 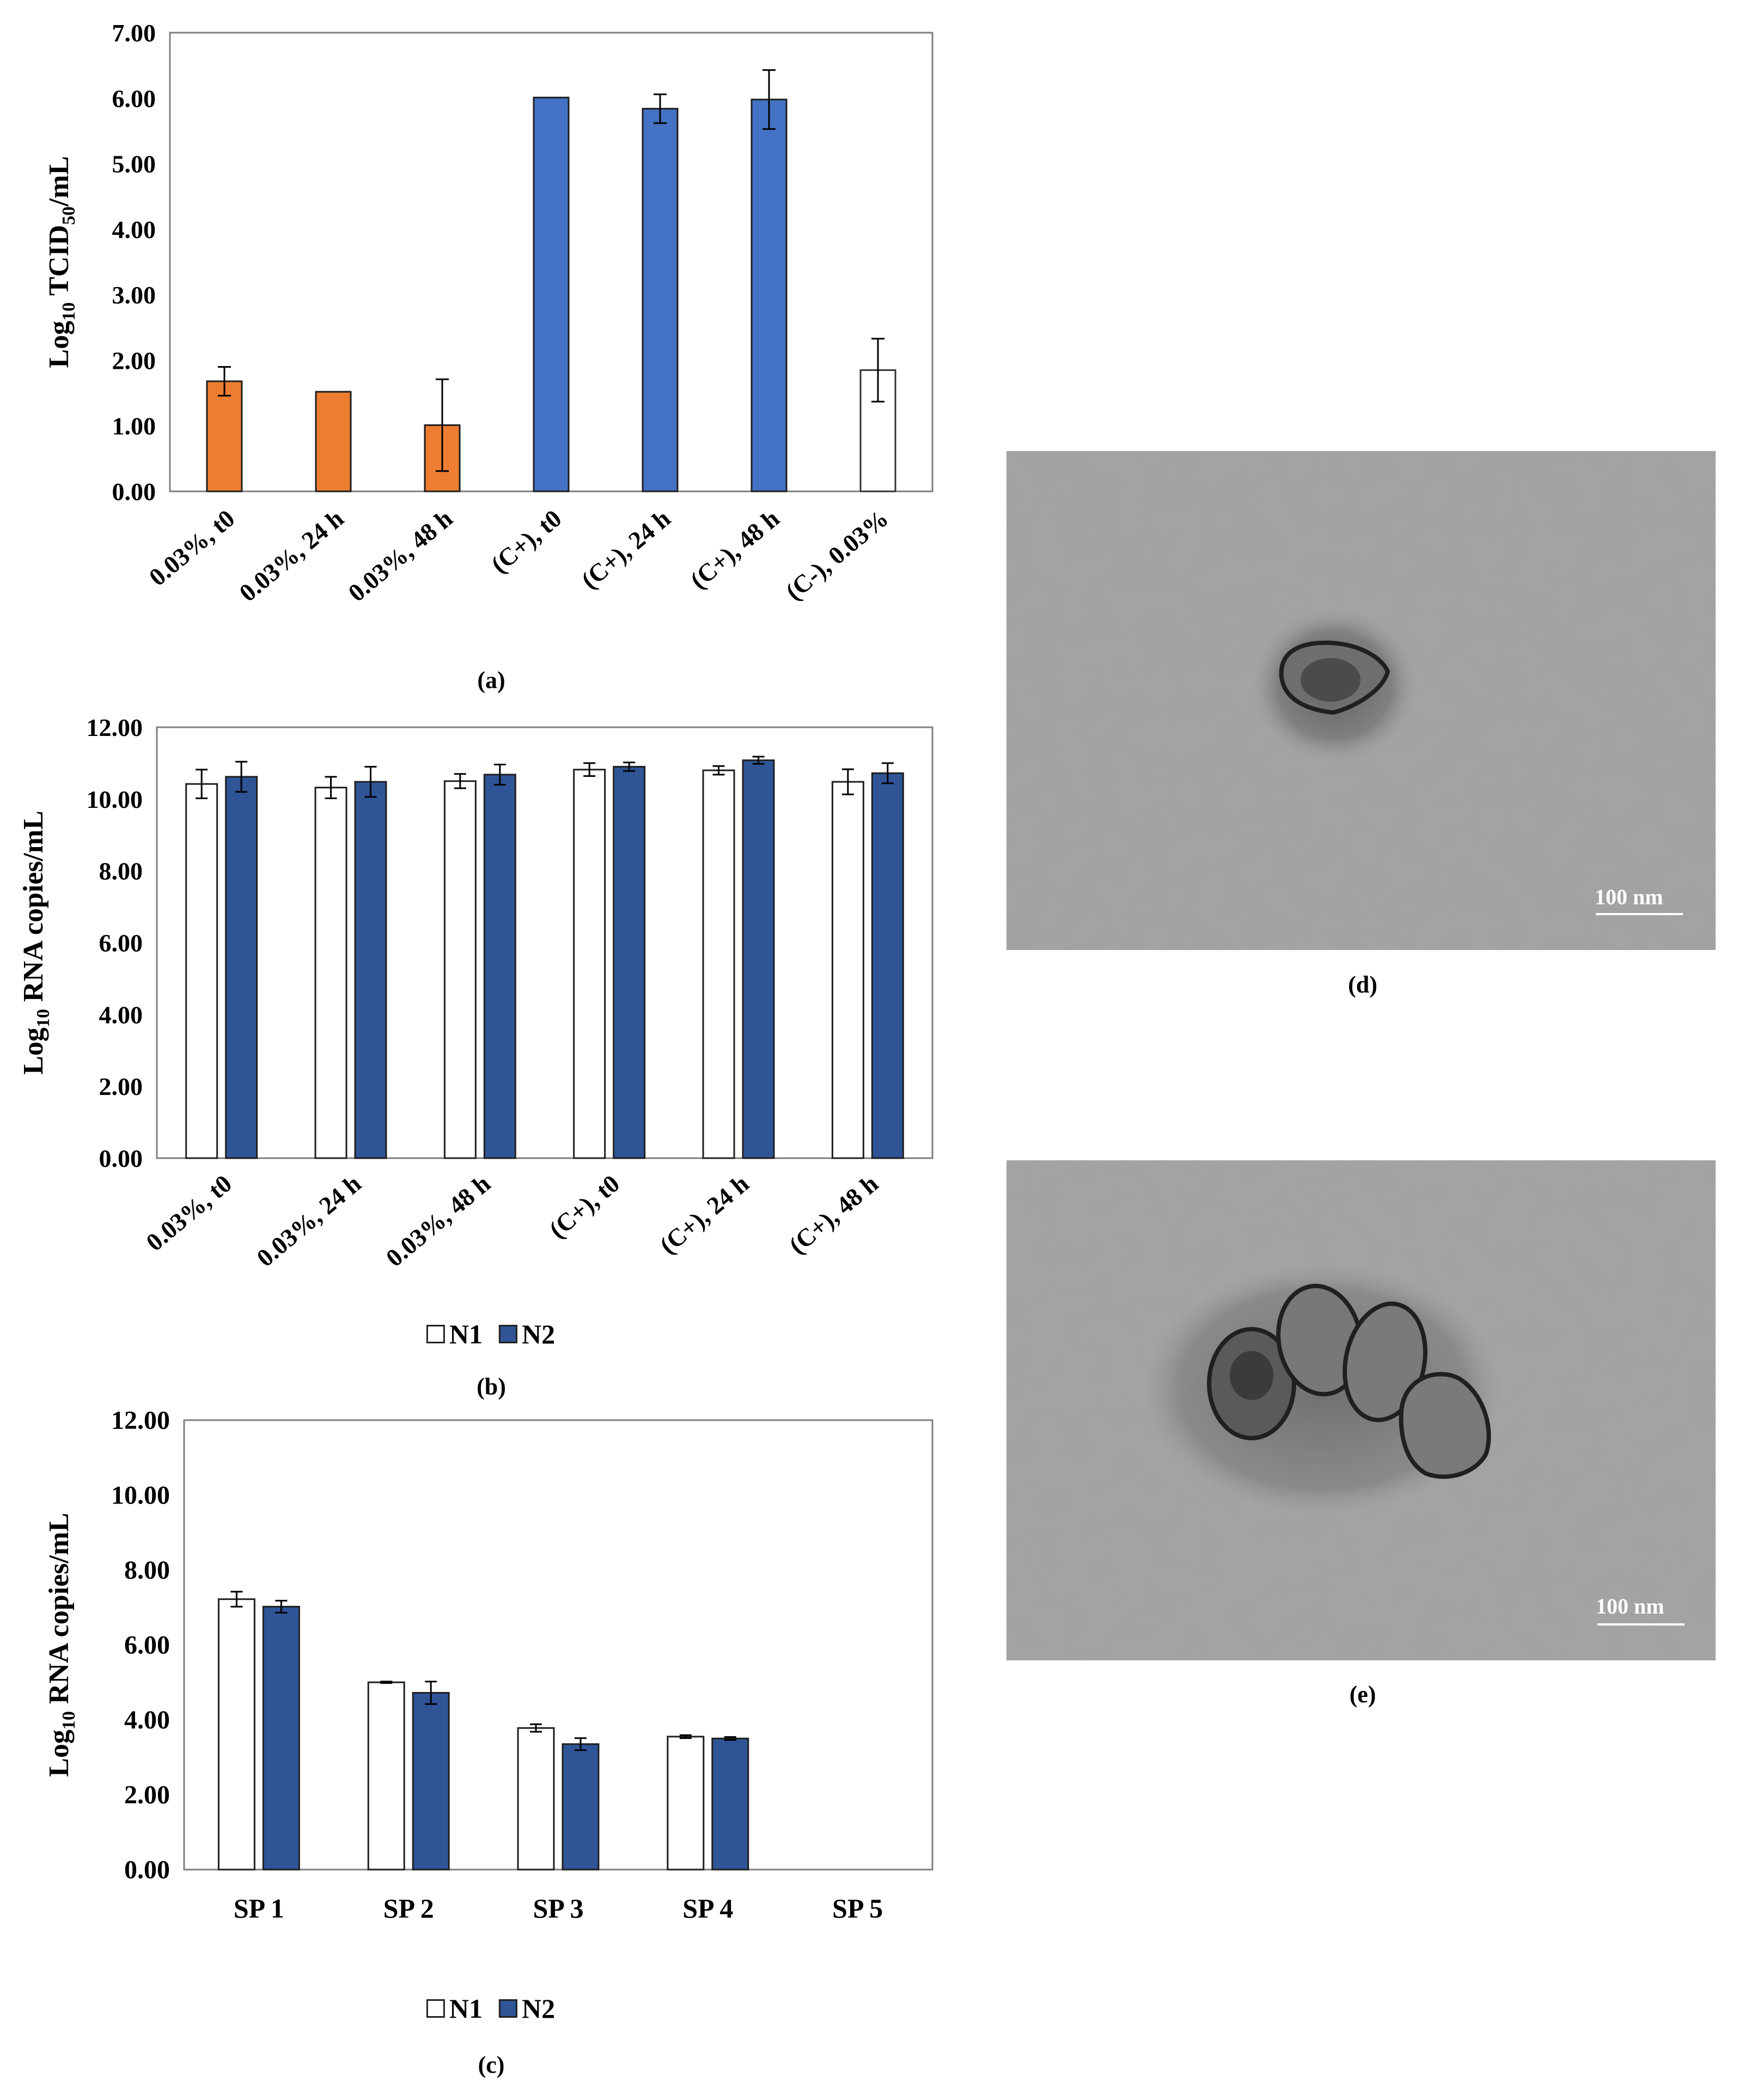 What do you see at coordinates (134, 426) in the screenshot?
I see `y-tick-label: 1.00` at bounding box center [134, 426].